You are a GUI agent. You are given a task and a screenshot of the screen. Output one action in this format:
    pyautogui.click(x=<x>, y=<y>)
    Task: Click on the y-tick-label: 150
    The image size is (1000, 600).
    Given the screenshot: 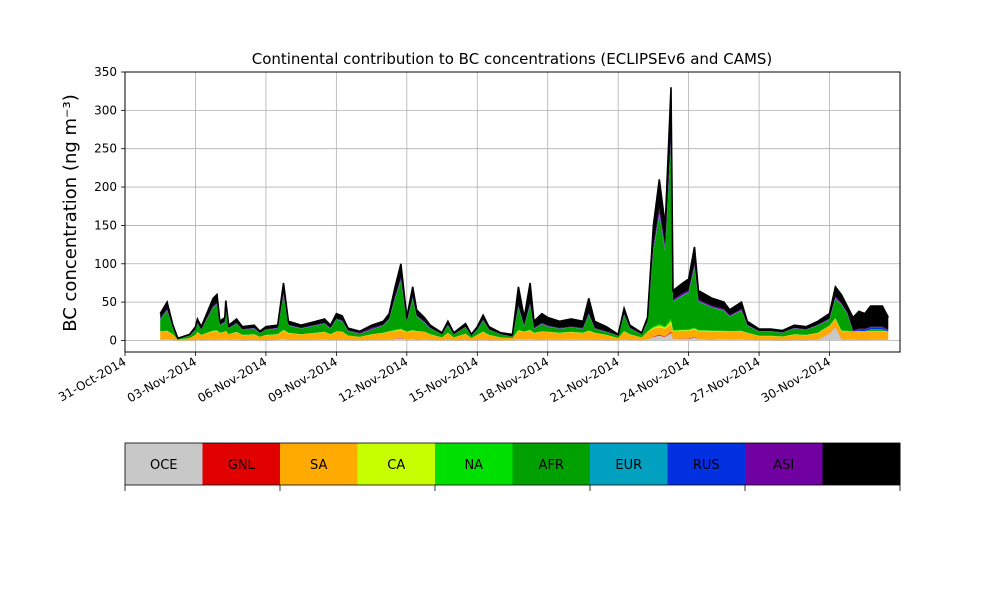 What is the action you would take?
    pyautogui.click(x=105, y=225)
    